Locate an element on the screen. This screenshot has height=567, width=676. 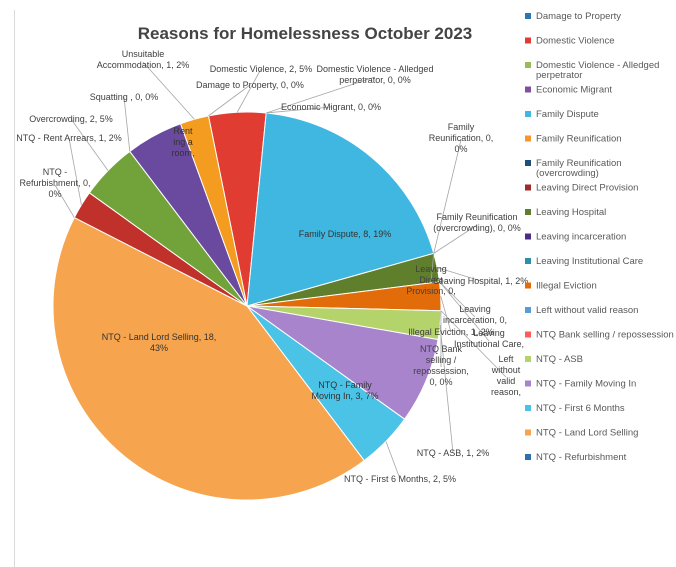
leader-line-family-reunification-overcrowding is located at coordinates (455, 239).